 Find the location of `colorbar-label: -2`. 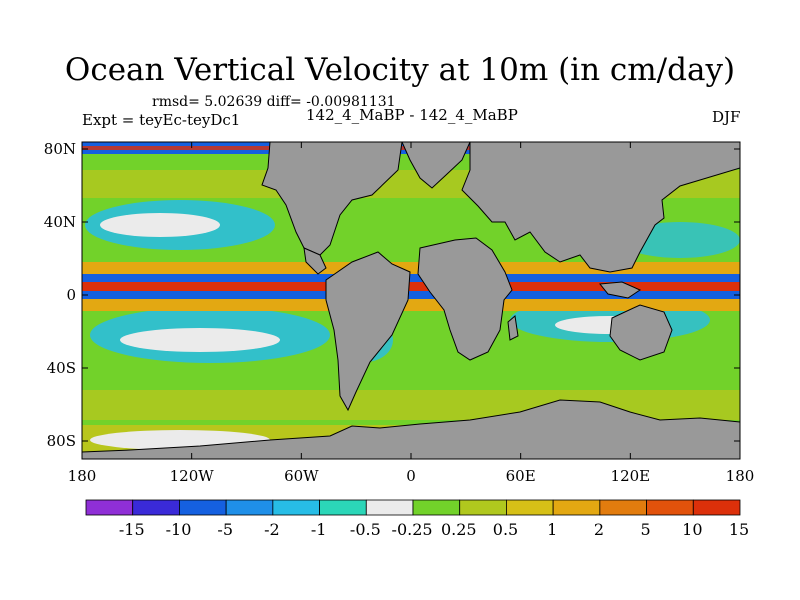

colorbar-label: -2 is located at coordinates (272, 529).